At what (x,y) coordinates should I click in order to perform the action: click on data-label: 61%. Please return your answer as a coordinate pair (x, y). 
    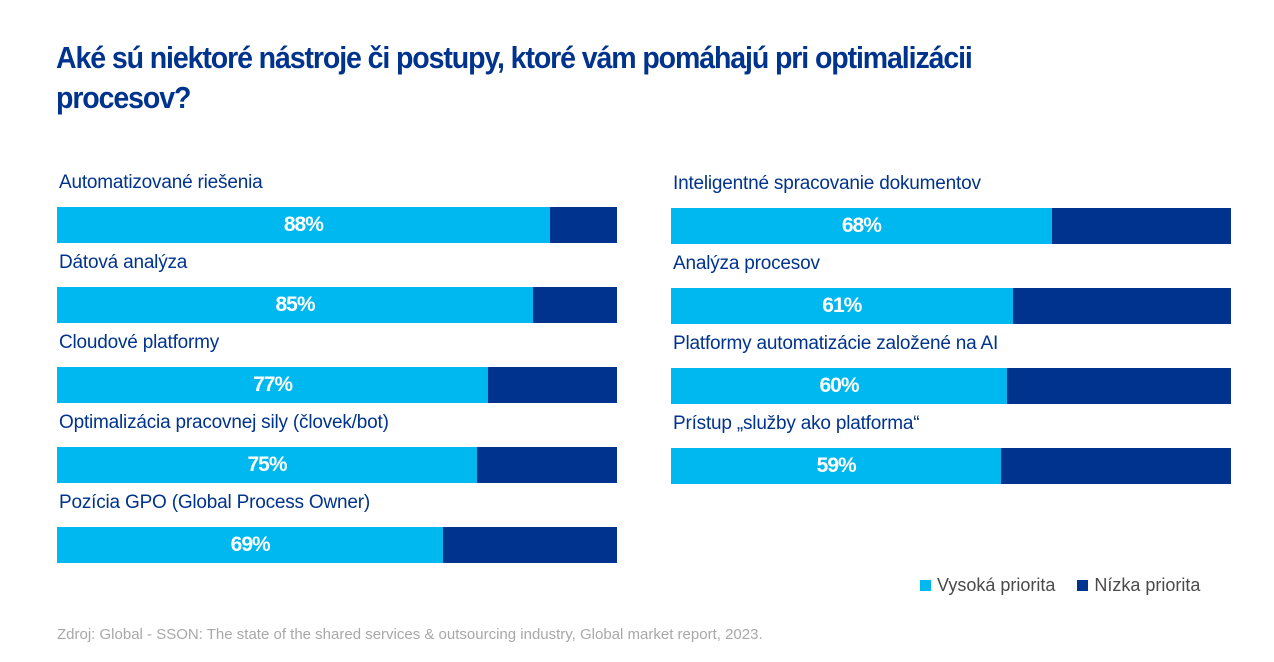
    Looking at the image, I should click on (842, 305).